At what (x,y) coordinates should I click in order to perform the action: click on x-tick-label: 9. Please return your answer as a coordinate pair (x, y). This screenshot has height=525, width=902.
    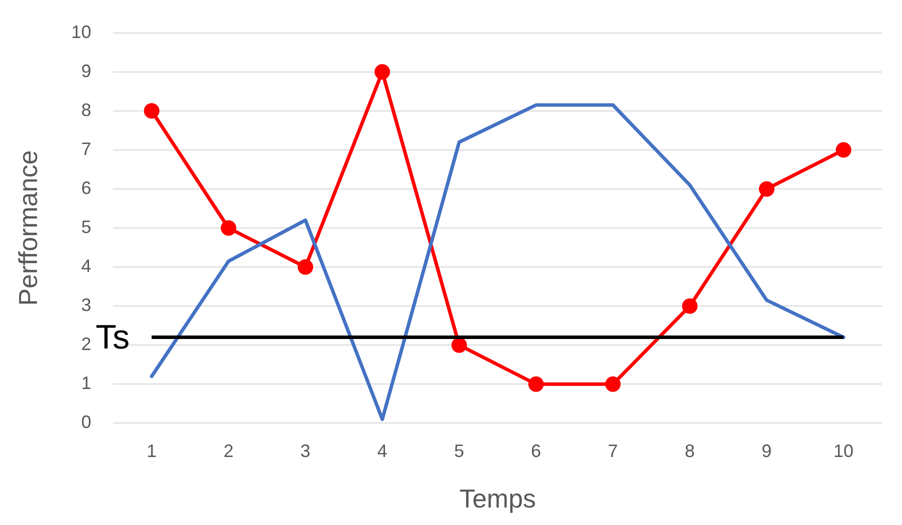
    Looking at the image, I should click on (767, 450).